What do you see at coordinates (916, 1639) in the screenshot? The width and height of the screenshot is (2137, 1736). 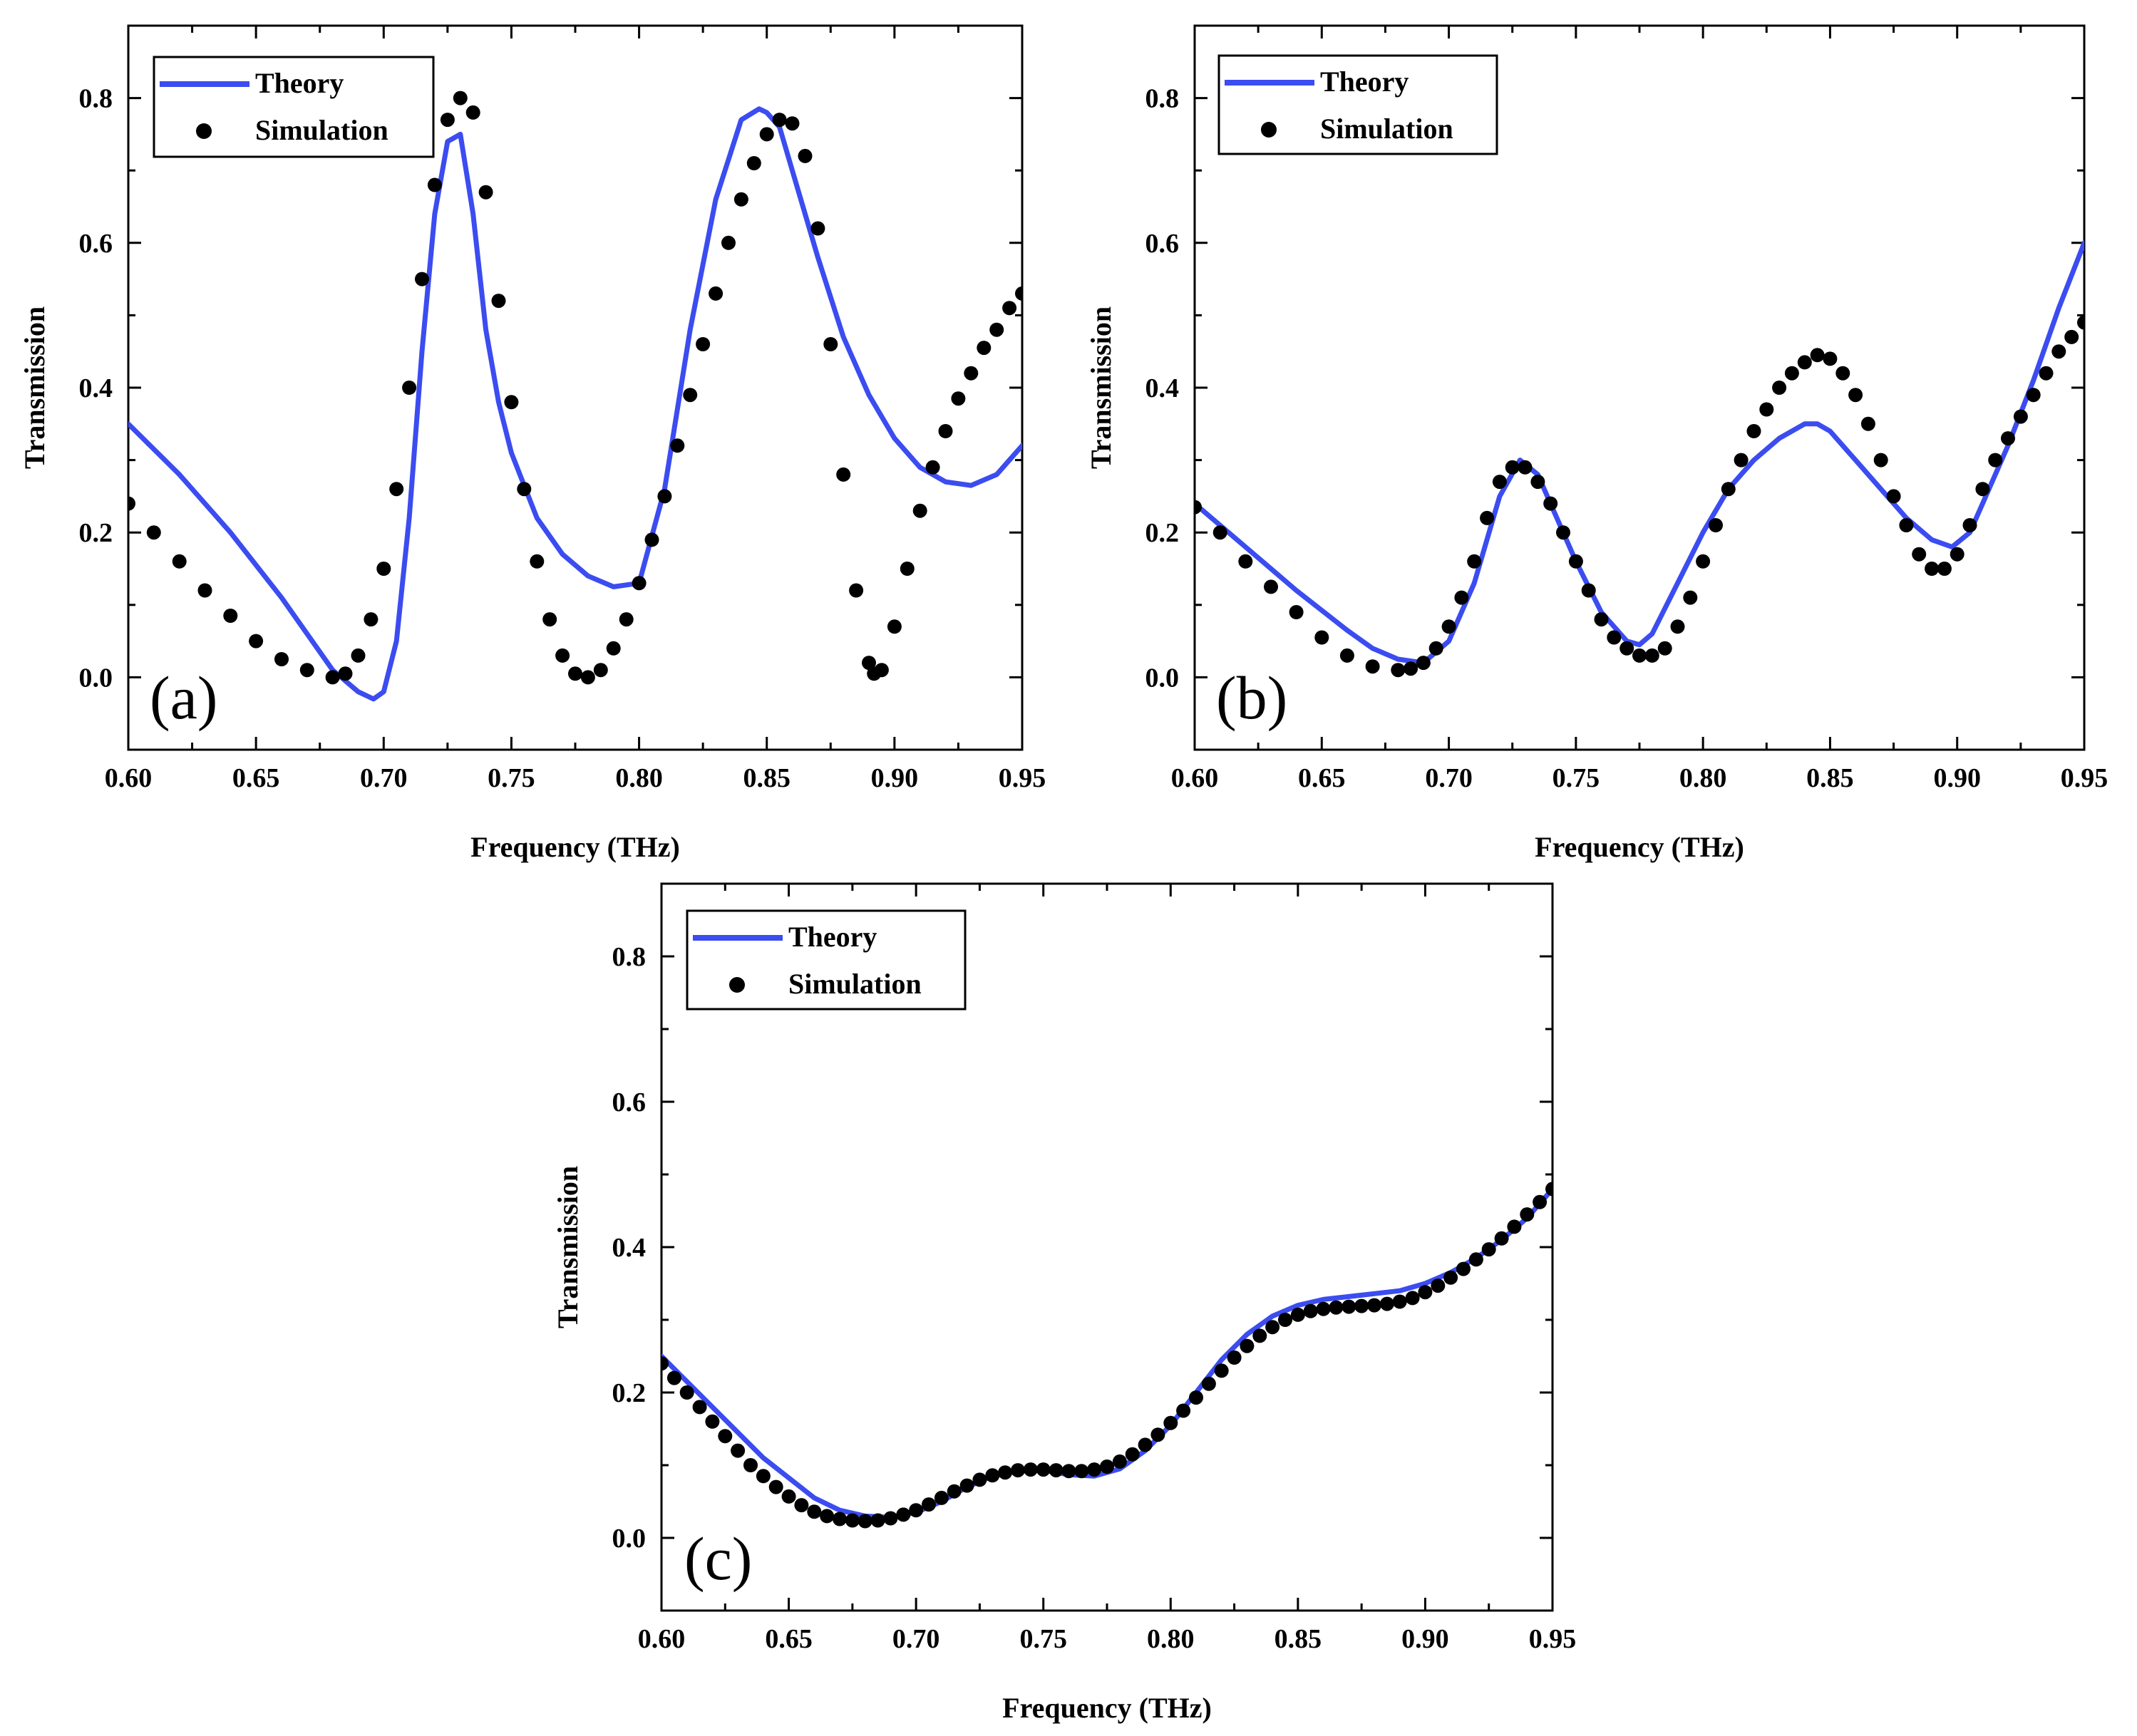 I see `x-tick-label: 0.70` at bounding box center [916, 1639].